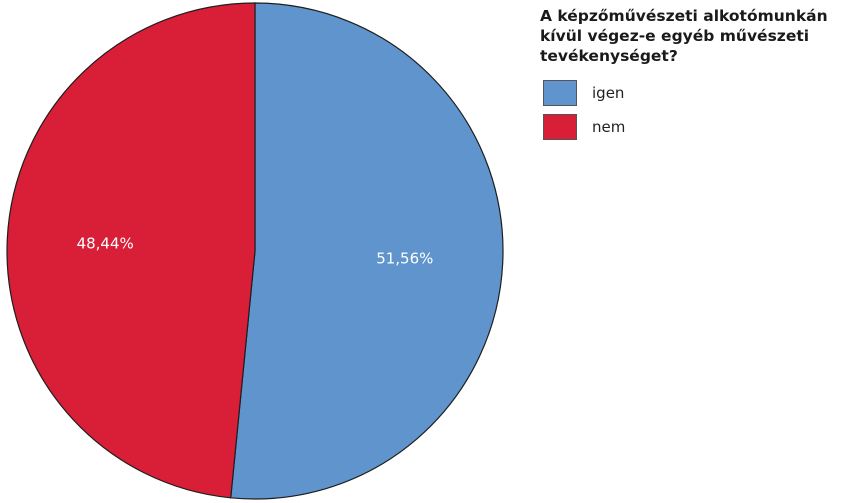 The image size is (853, 503). Describe the element at coordinates (697, 127) in the screenshot. I see `legend-item-nem: nem` at that location.